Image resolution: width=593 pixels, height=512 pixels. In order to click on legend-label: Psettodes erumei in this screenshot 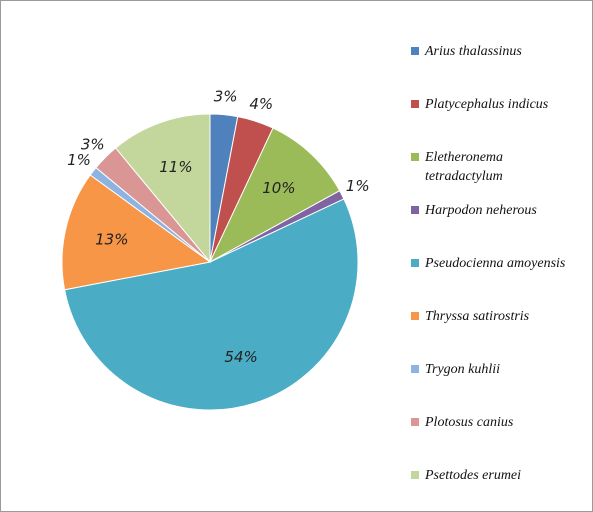, I will do `click(473, 475)`.